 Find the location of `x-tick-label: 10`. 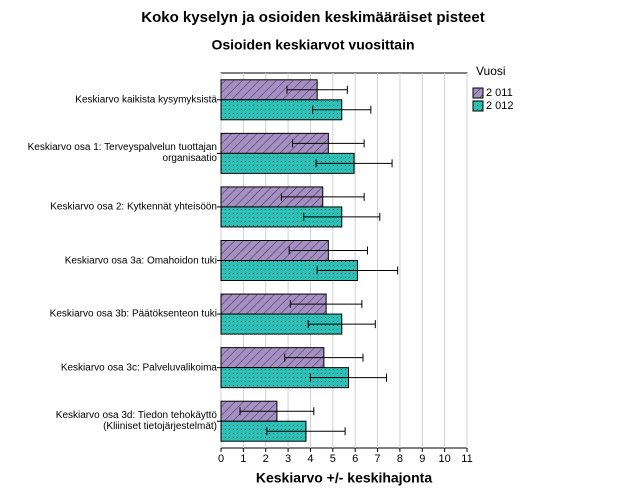

x-tick-label: 10 is located at coordinates (445, 459).